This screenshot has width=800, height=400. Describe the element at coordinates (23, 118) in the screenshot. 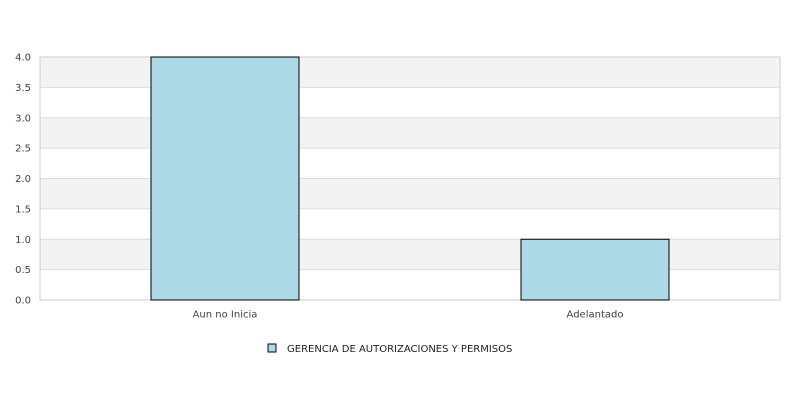

I see `y-tick-label: 3.0` at that location.